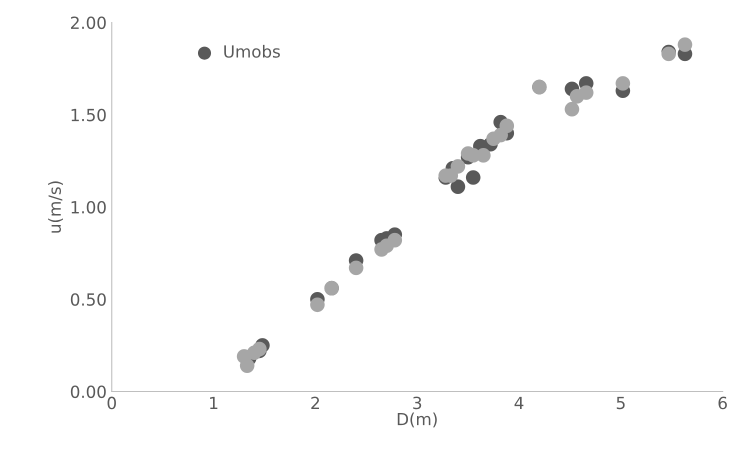 This screenshot has height=450, width=745. Describe the element at coordinates (88, 23) in the screenshot. I see `y-tick-label: 2.00` at that location.